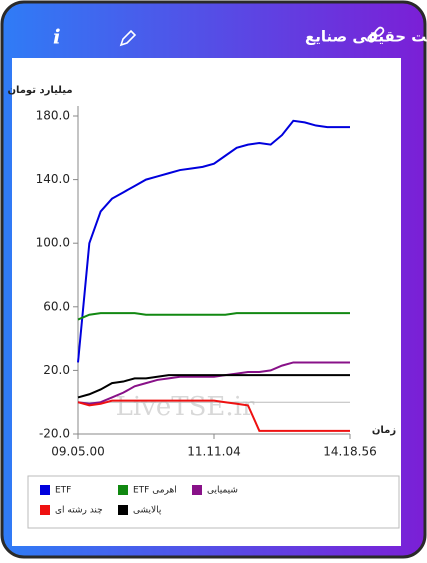  I want to click on y-tick-label: -20.0, so click(54, 434).